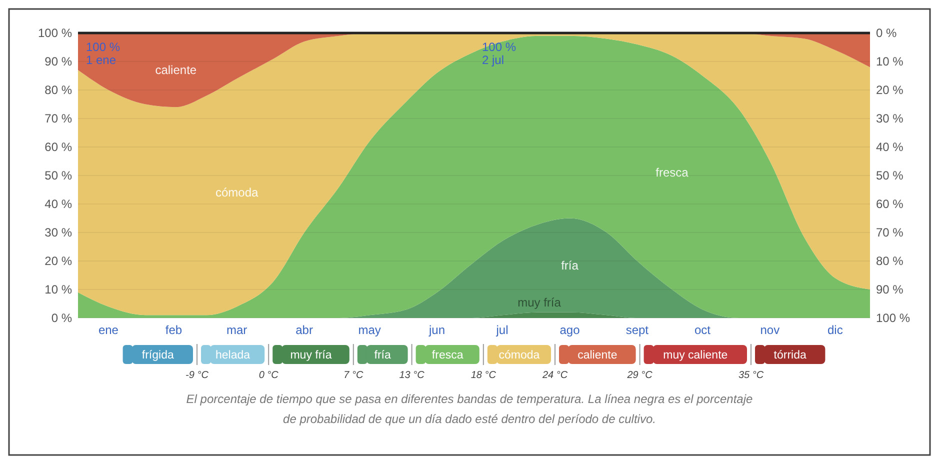 The width and height of the screenshot is (939, 464). I want to click on y2-tick-label: 60 %, so click(890, 204).